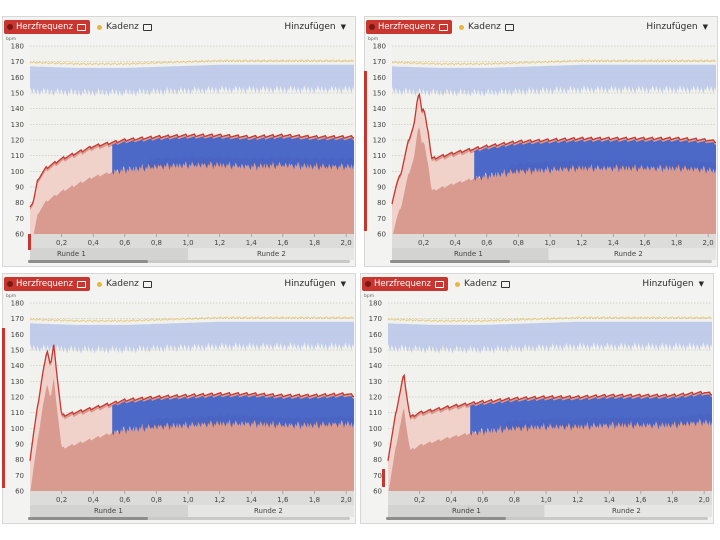  I want to click on lap-label-2: Runde 2, so click(271, 254).